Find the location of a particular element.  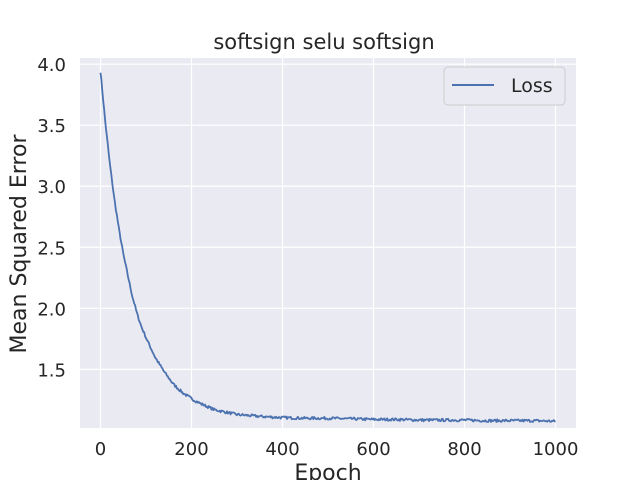

legend: Loss is located at coordinates (504, 86).